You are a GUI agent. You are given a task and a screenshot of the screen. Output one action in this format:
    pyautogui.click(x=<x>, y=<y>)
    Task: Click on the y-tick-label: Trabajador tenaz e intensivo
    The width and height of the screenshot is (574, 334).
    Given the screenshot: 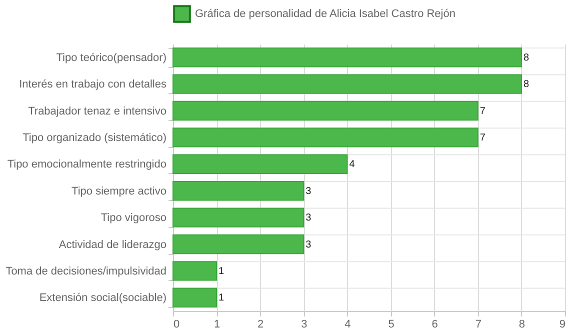 What is the action you would take?
    pyautogui.click(x=97, y=111)
    